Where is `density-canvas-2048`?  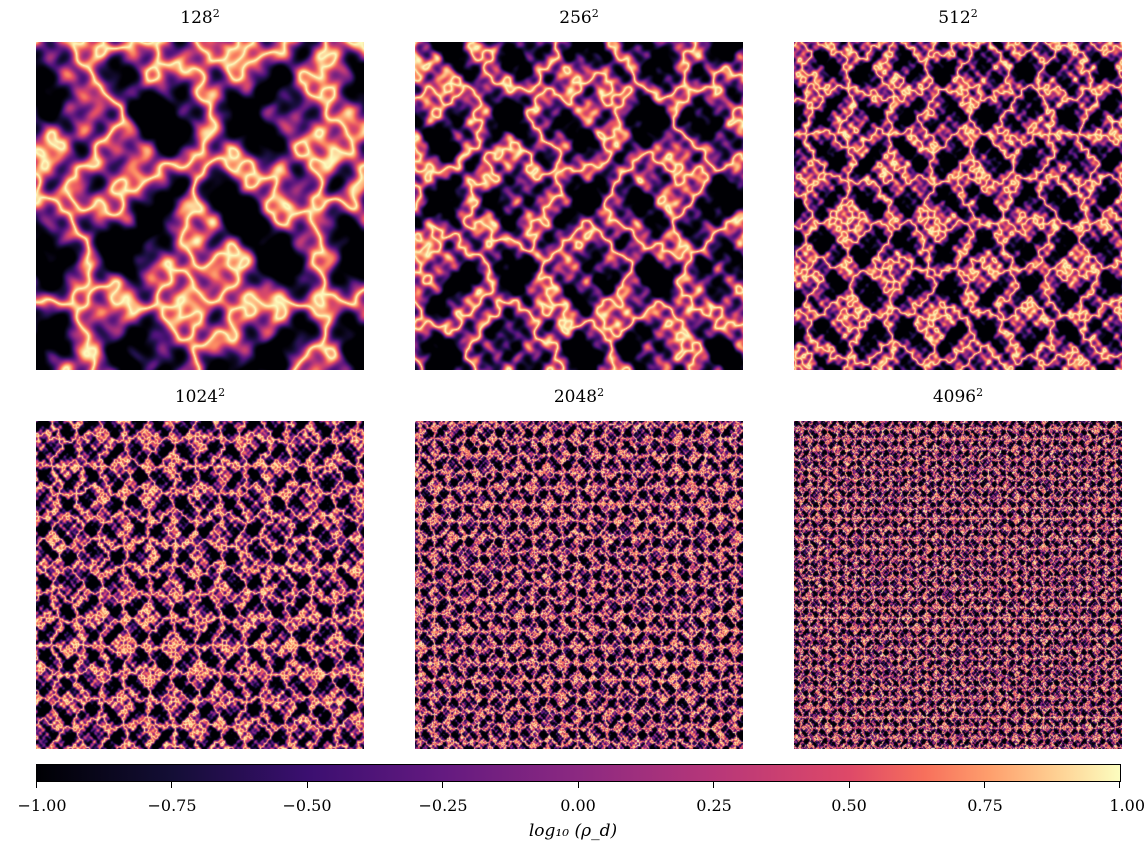 density-canvas-2048 is located at coordinates (579, 585).